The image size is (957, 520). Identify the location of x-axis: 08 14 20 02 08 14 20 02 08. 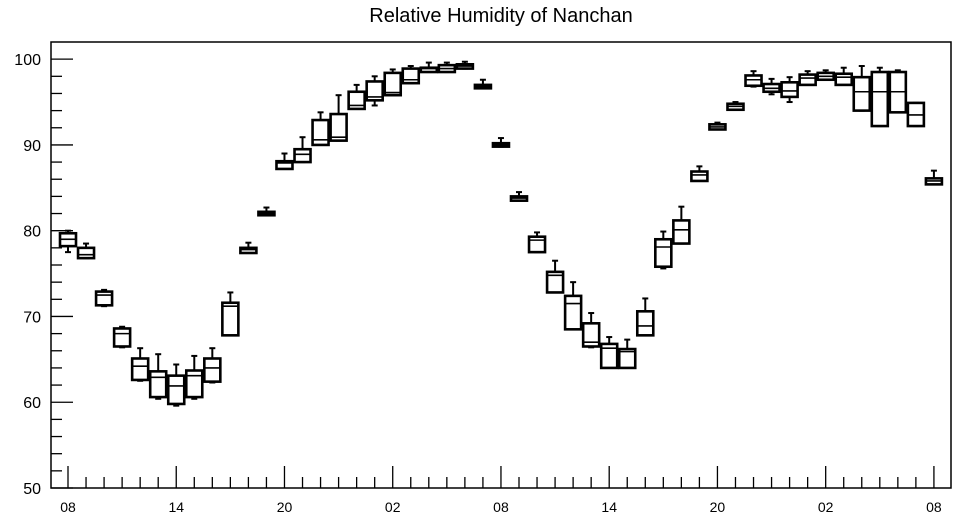
(501, 490).